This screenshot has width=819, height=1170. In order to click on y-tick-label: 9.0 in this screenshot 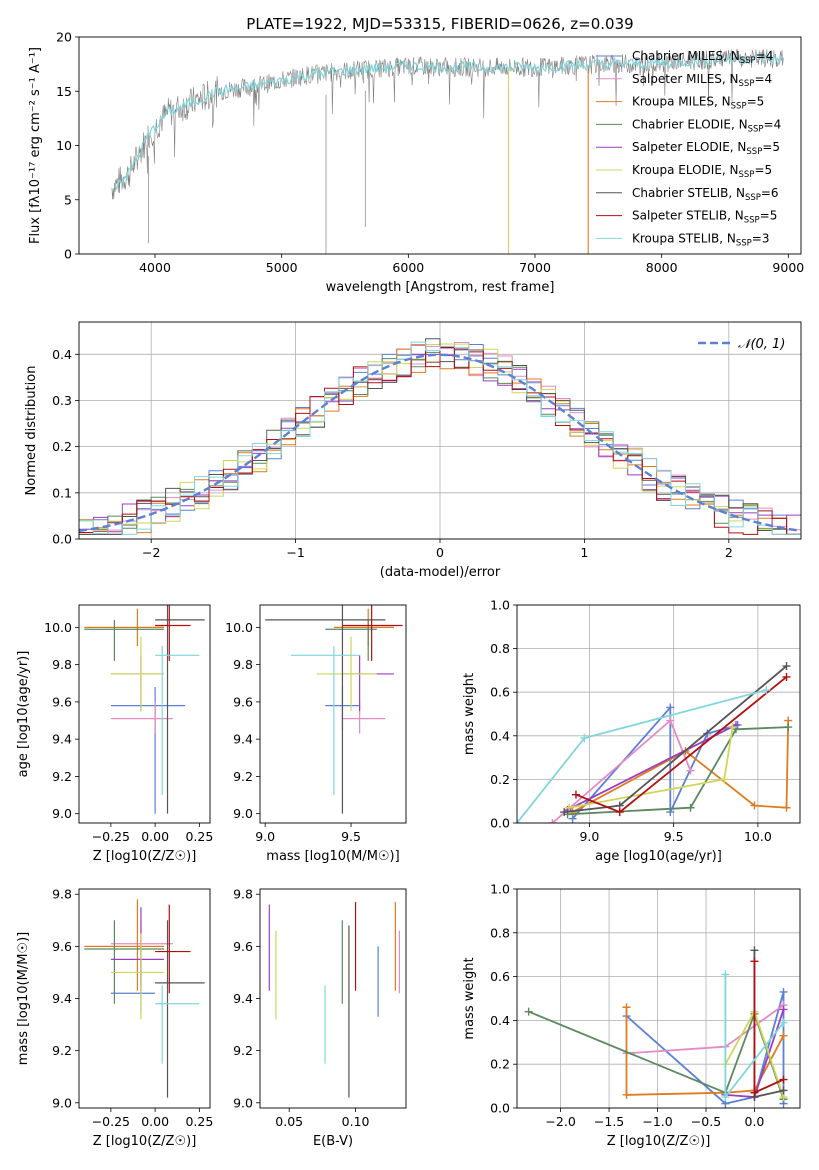, I will do `click(243, 1102)`.